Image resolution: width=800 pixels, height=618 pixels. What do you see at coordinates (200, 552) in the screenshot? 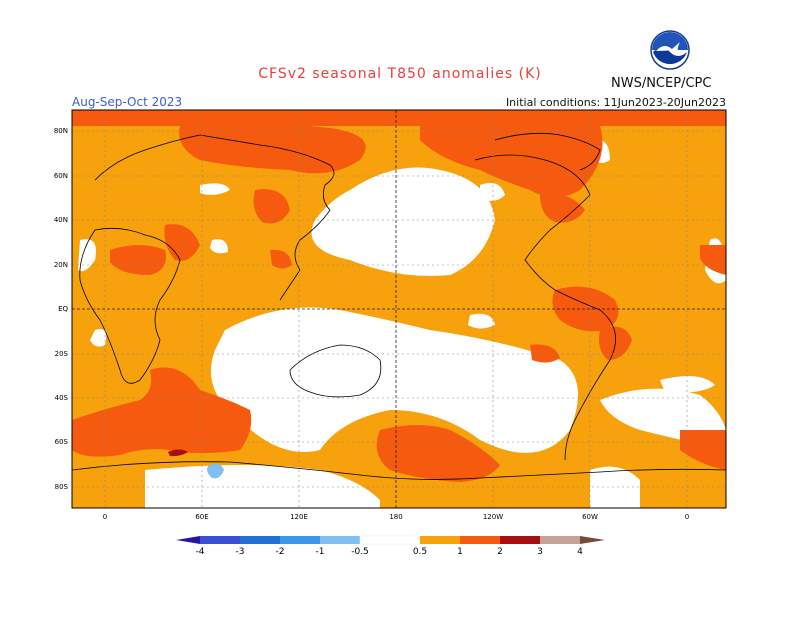
I see `colorbar-label: -4` at bounding box center [200, 552].